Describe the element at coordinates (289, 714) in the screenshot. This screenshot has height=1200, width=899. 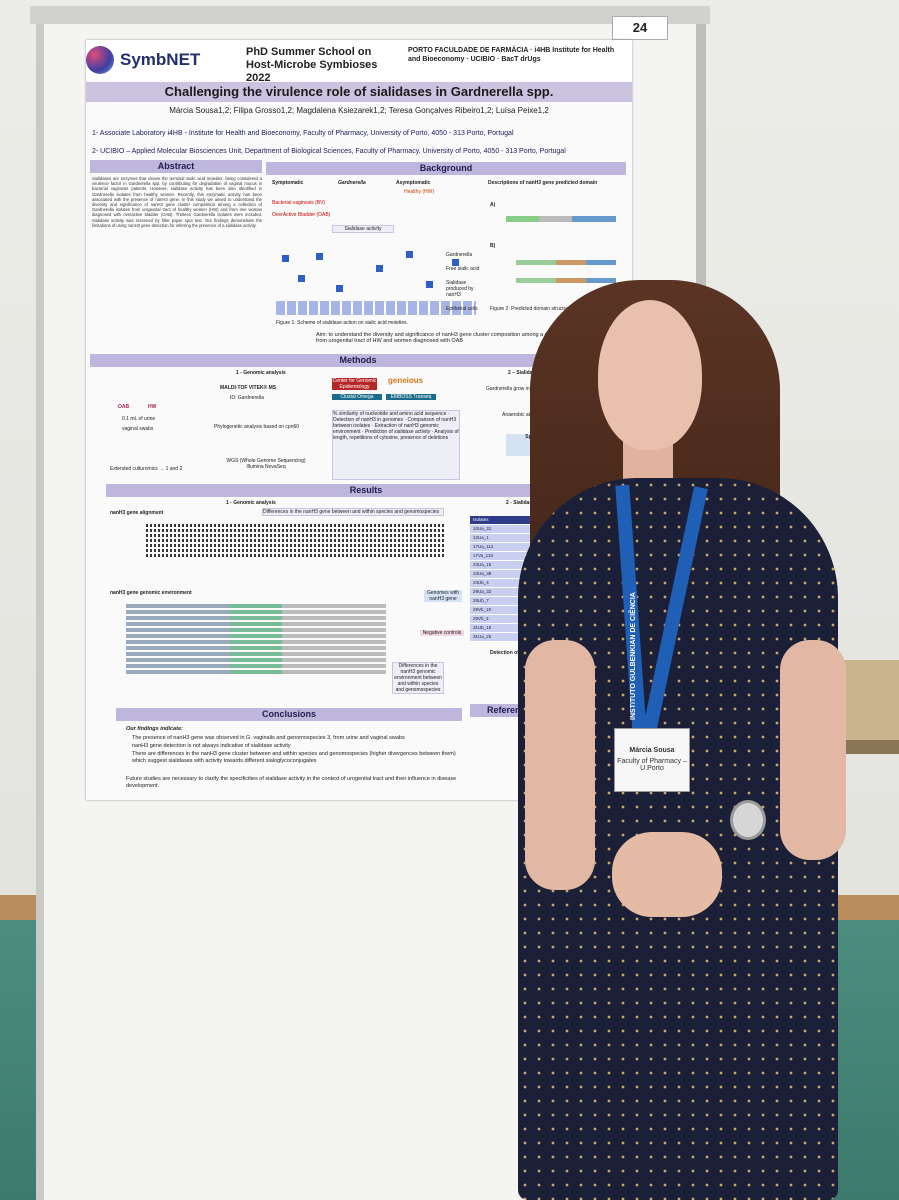
I see `conclusions-heading: Conclusions` at that location.